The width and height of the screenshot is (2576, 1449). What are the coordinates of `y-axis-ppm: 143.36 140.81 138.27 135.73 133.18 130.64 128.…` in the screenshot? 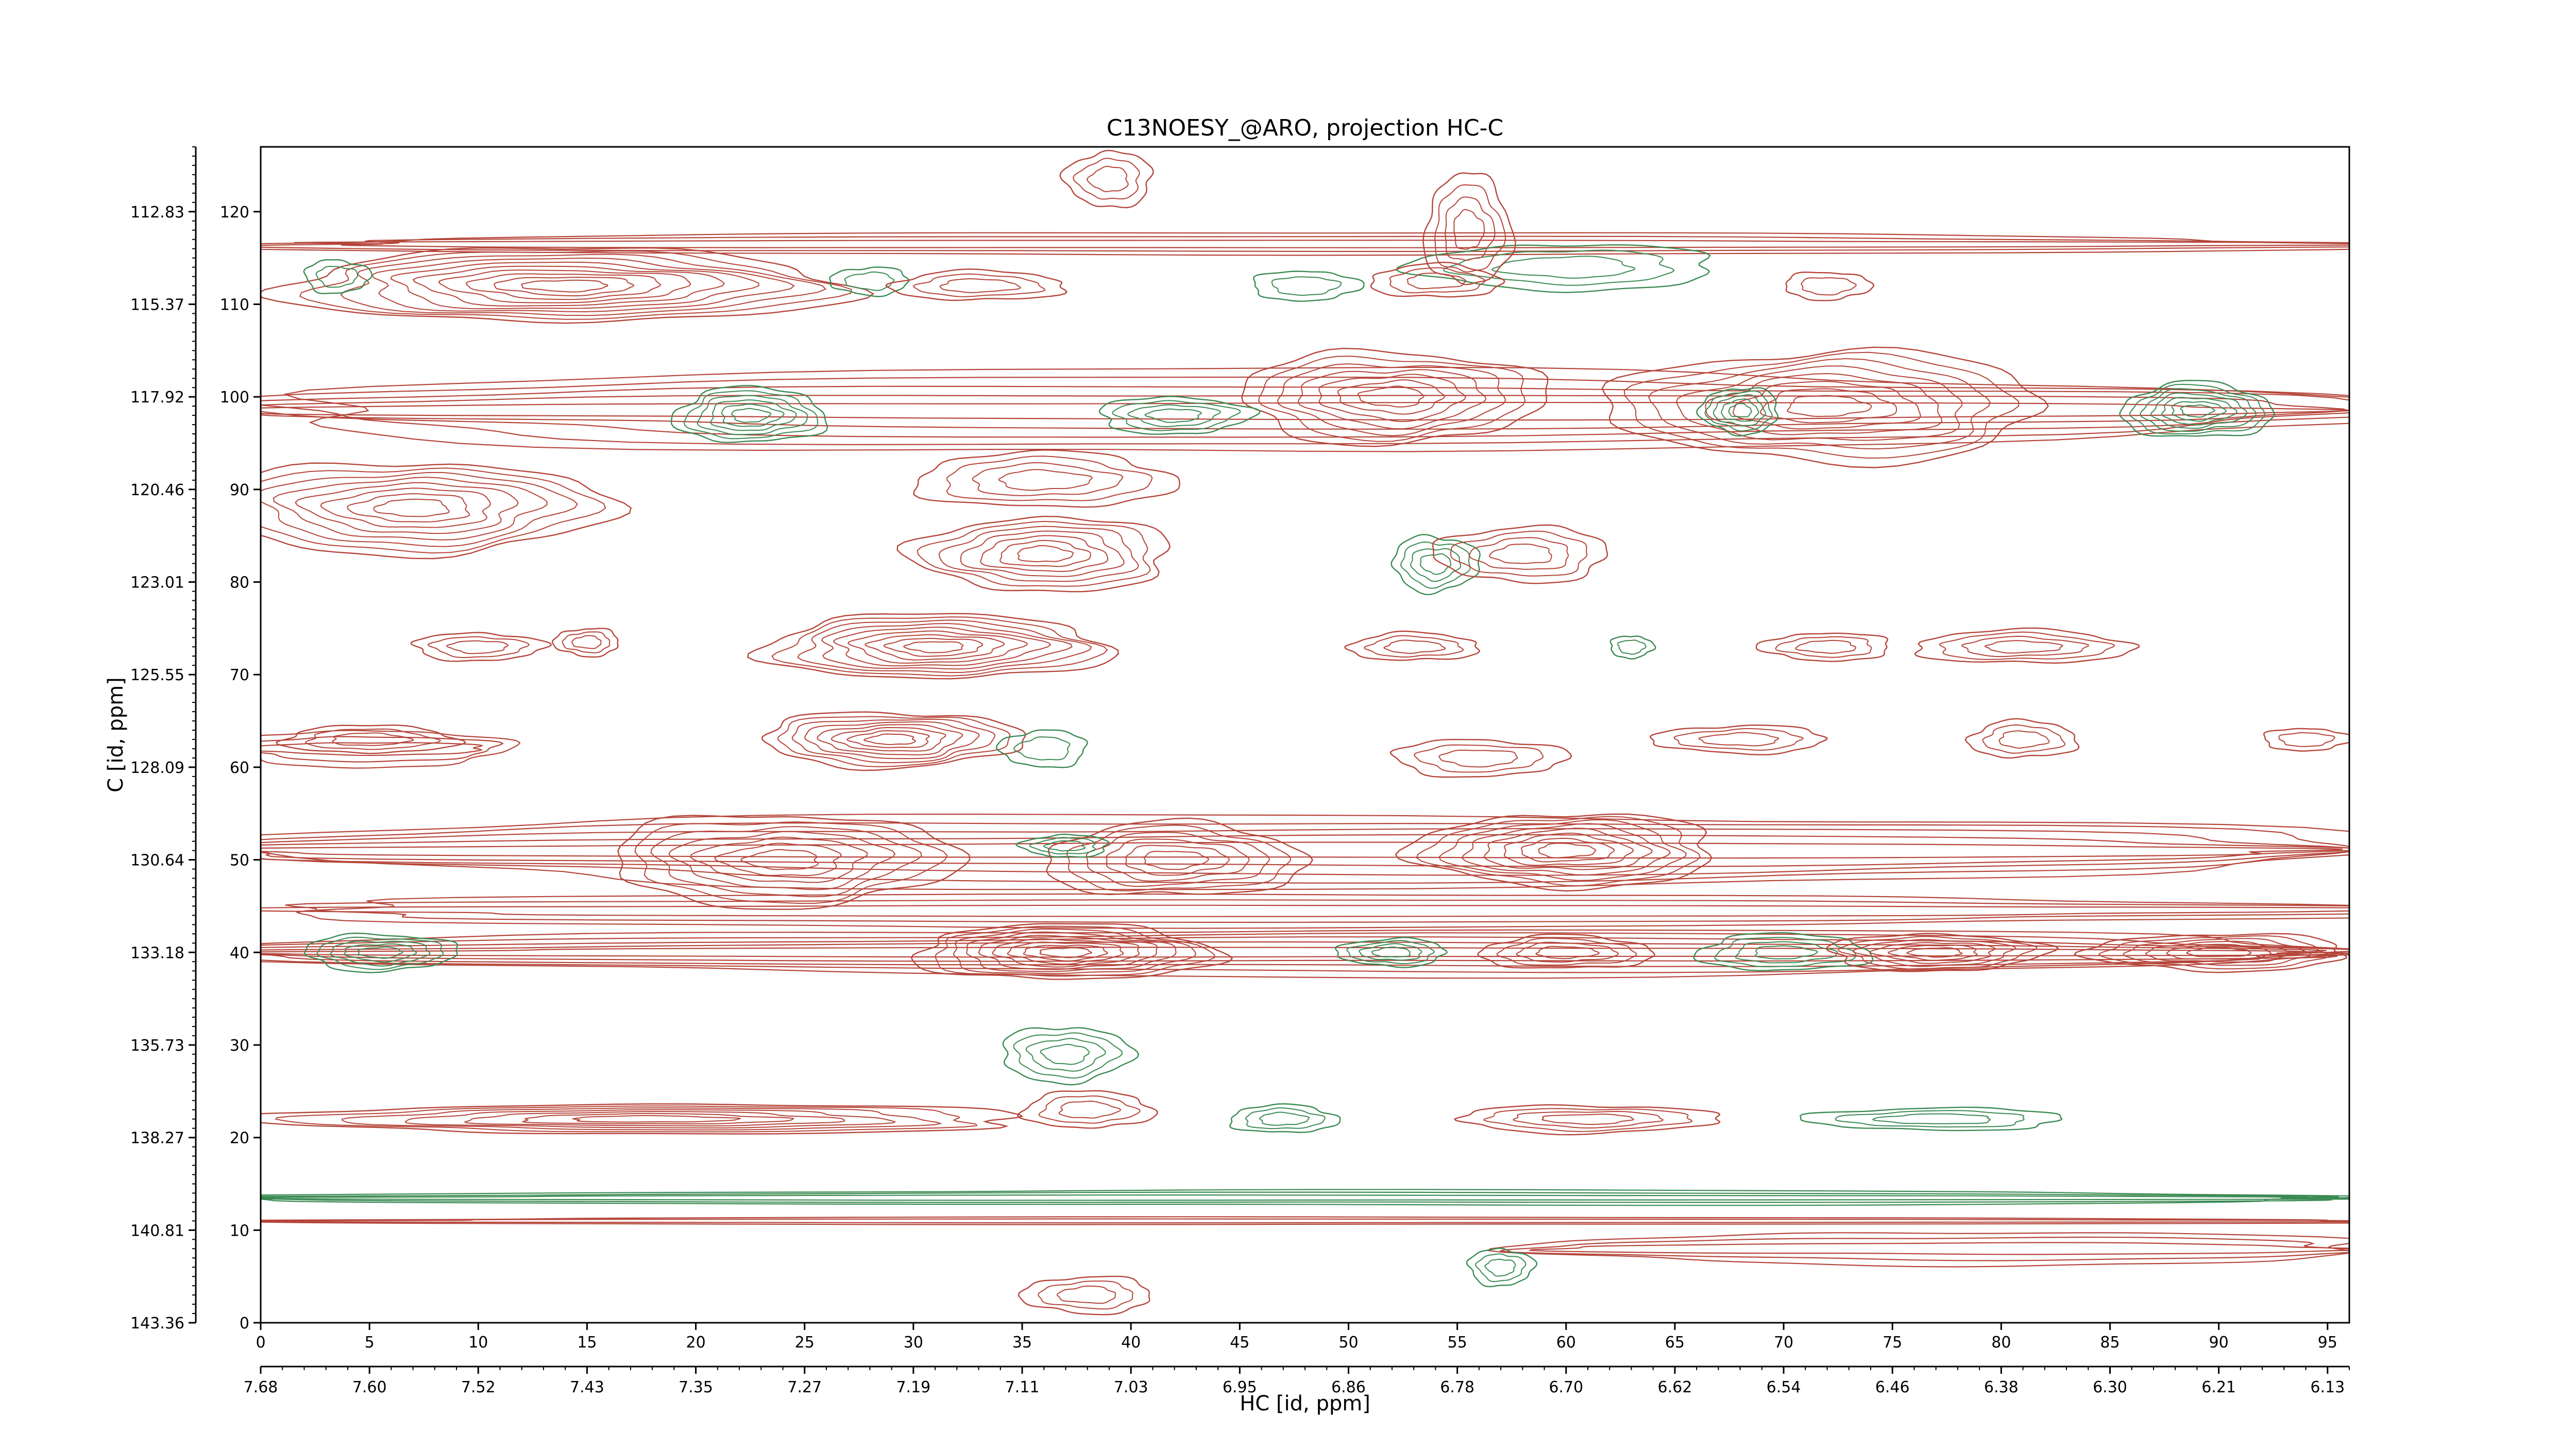 It's located at (163, 739).